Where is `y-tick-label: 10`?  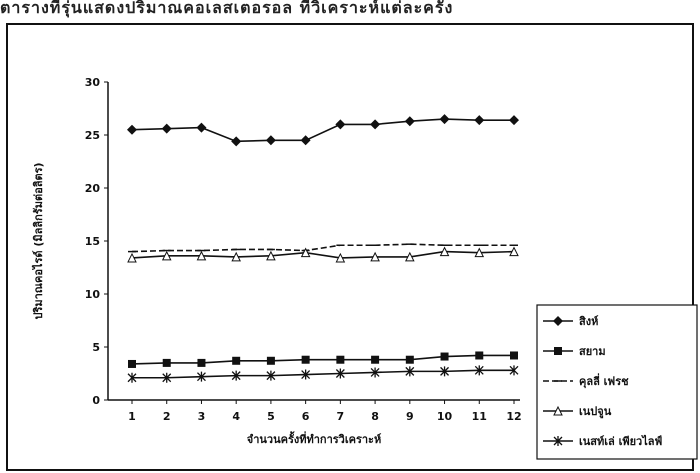 y-tick-label: 10 is located at coordinates (93, 294).